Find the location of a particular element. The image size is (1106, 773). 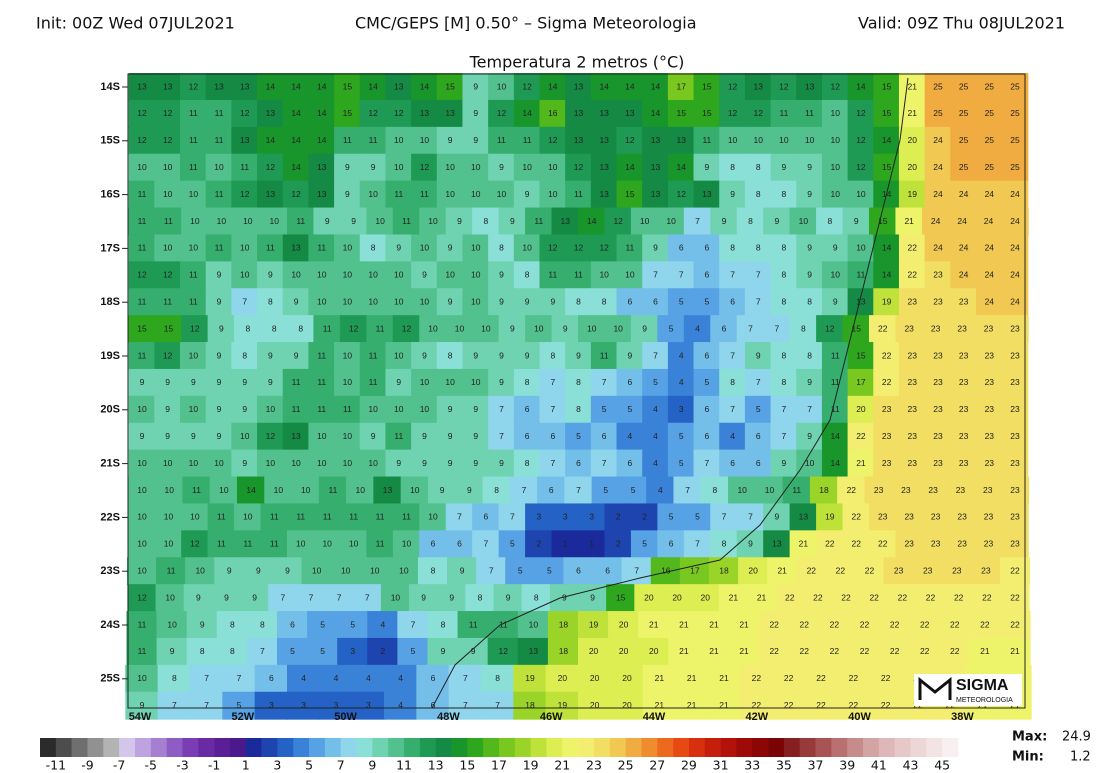

cell-value: 18 is located at coordinates (824, 490).